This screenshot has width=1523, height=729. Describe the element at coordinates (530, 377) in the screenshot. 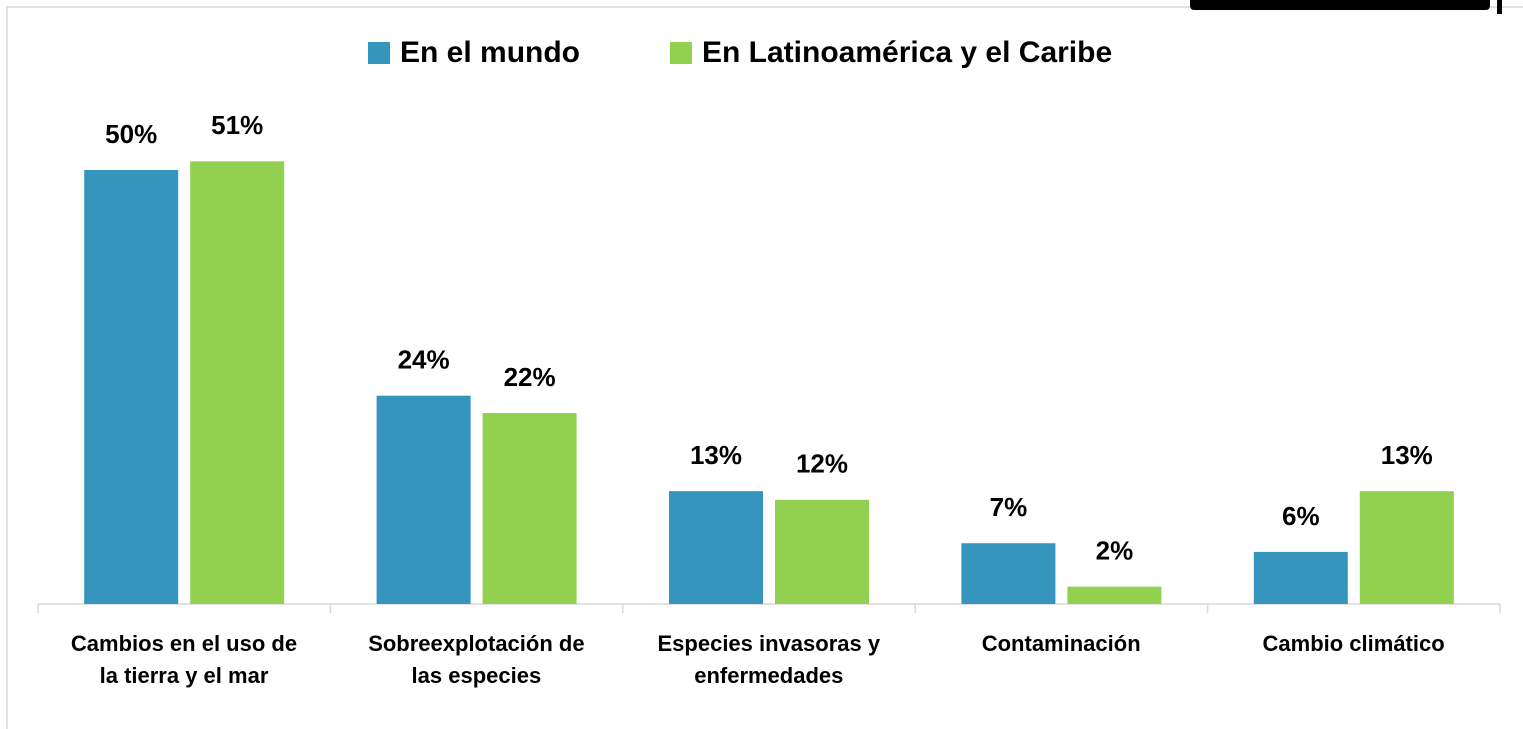

I see `data-label: 22%` at that location.